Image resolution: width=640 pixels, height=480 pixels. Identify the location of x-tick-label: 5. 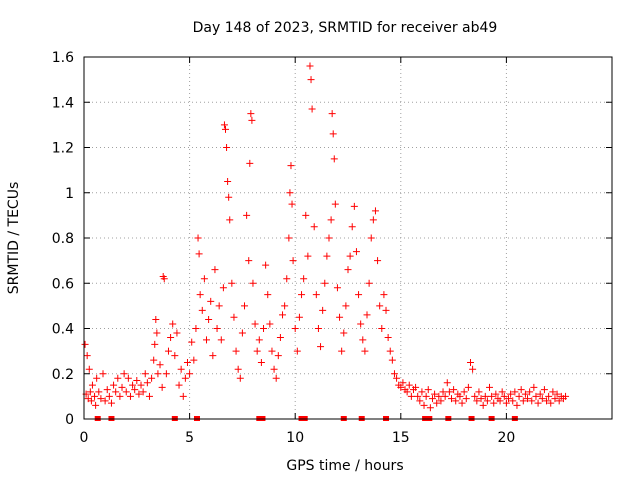
(189, 438).